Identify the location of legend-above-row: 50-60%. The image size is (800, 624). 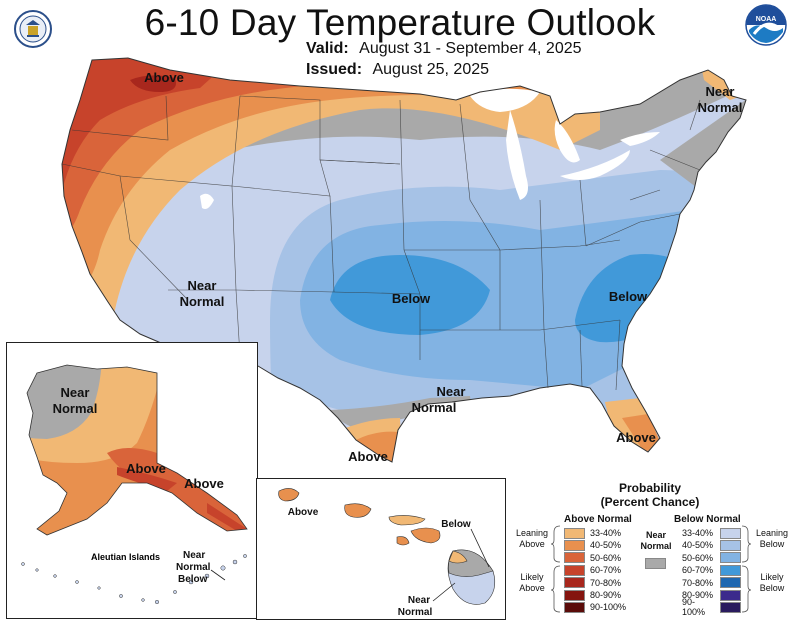
(624, 558).